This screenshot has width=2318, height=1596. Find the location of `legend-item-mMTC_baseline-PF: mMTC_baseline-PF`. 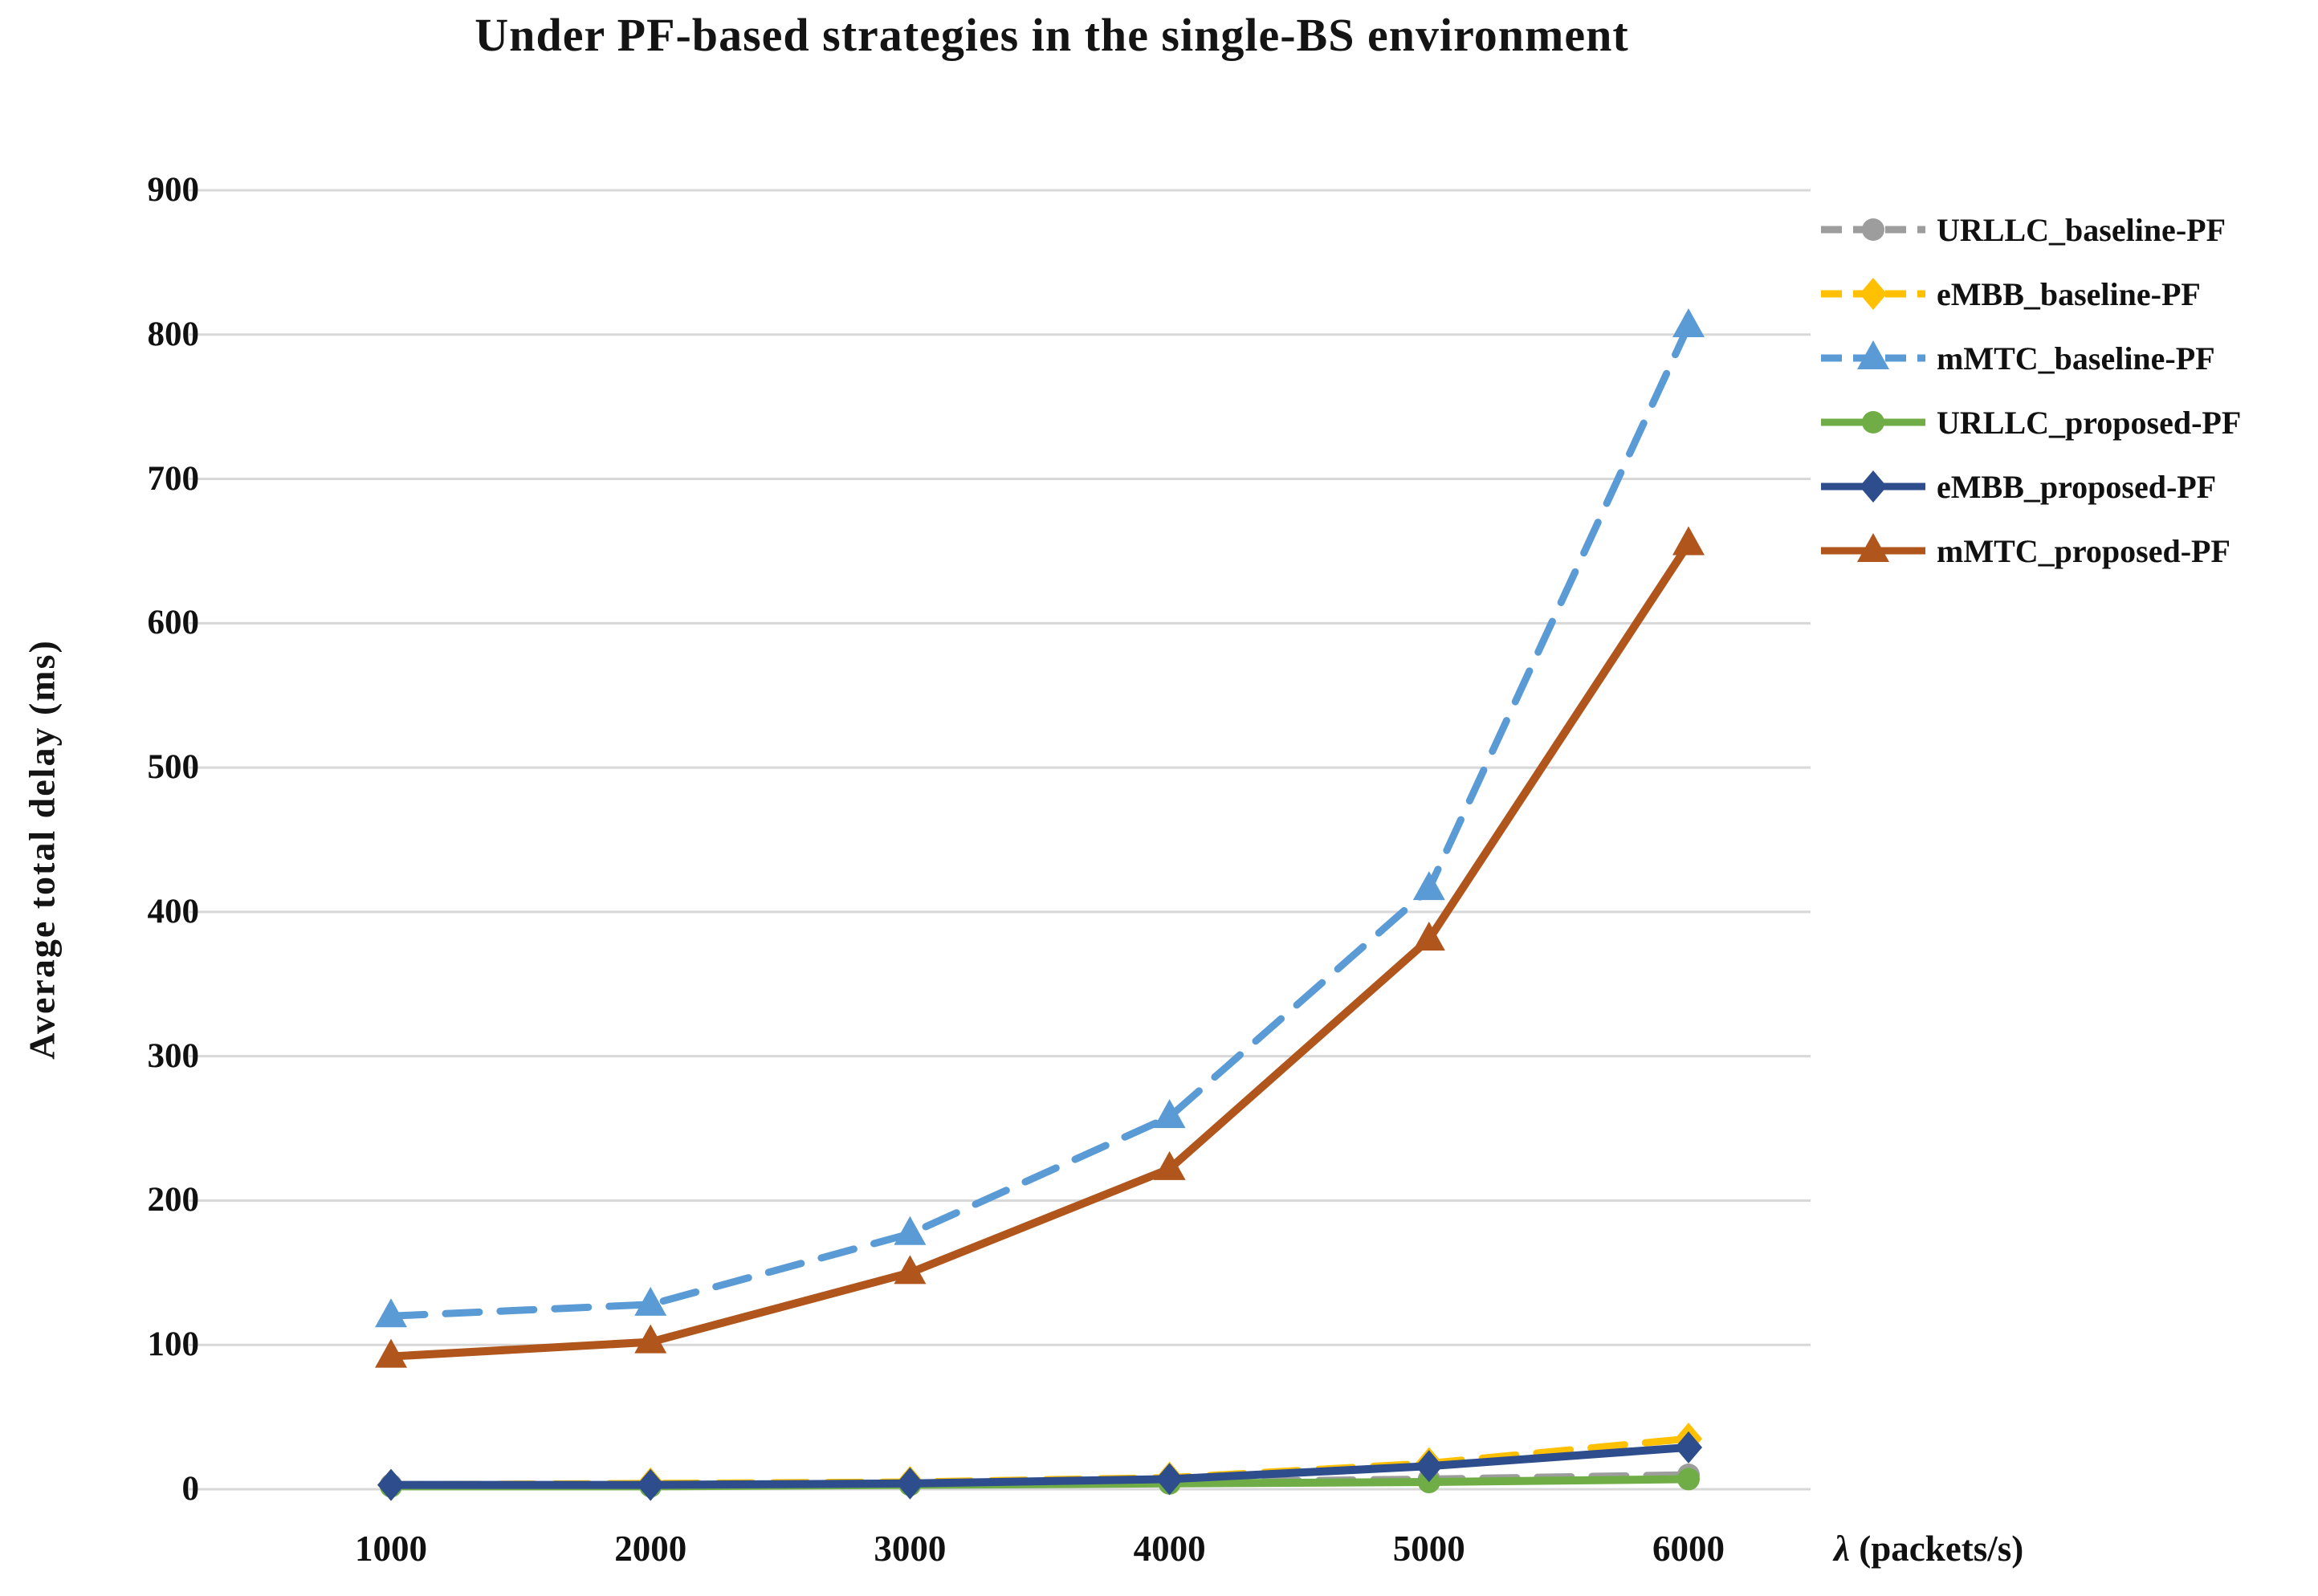

legend-item-mMTC_baseline-PF: mMTC_baseline-PF is located at coordinates (2030, 358).